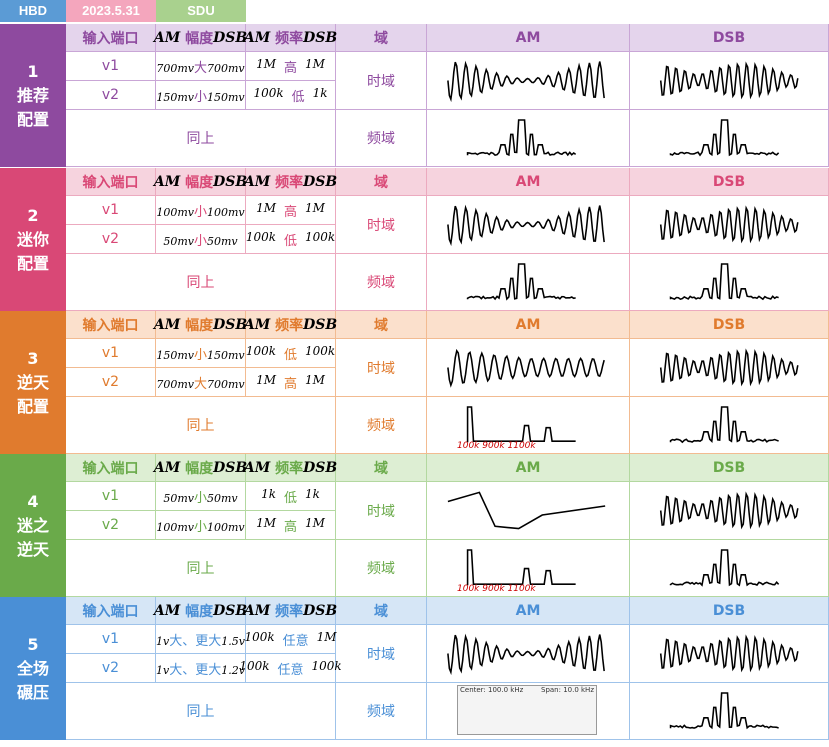  I want to click on header-dsb-cell: DSB, so click(729, 468).